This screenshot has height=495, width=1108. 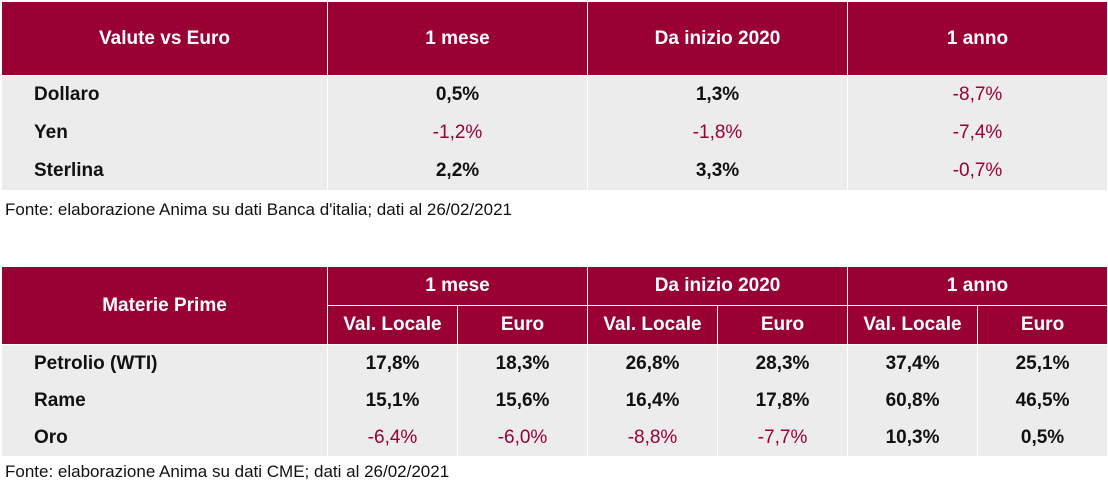 What do you see at coordinates (717, 171) in the screenshot?
I see `table-cell: 3,3%` at bounding box center [717, 171].